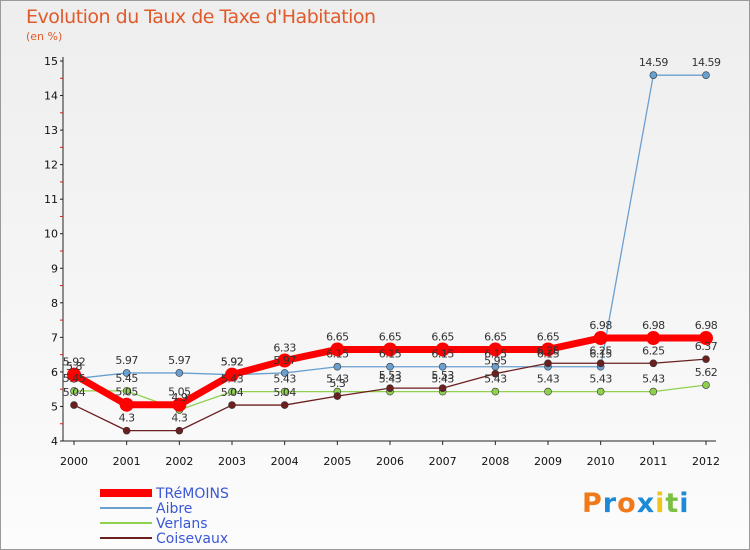  What do you see at coordinates (660, 503) in the screenshot?
I see `logo-letter: i` at bounding box center [660, 503].